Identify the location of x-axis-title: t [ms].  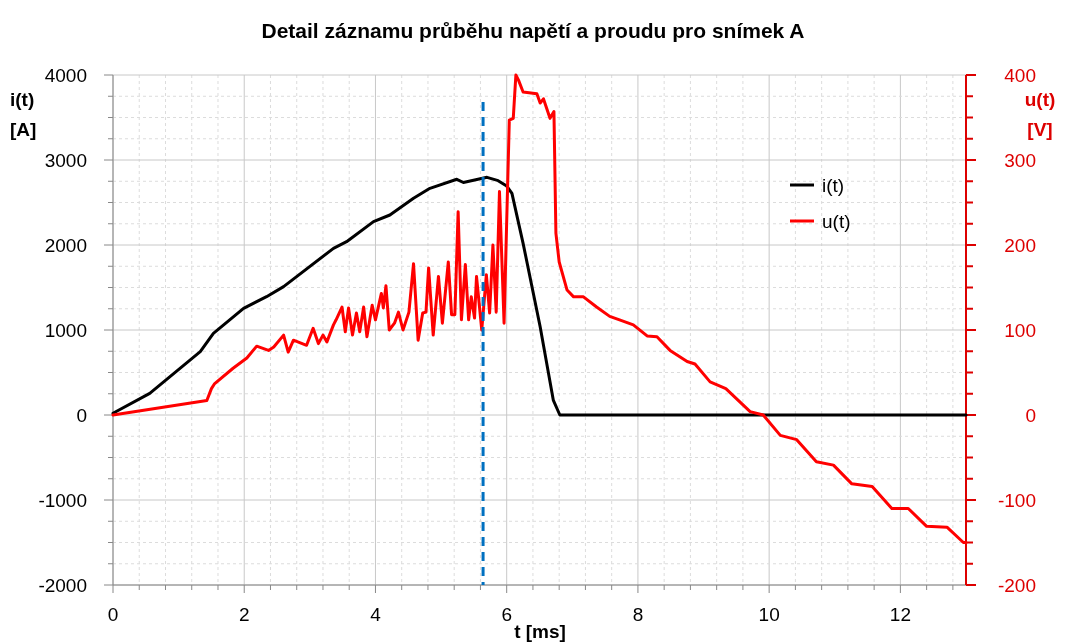
(540, 631).